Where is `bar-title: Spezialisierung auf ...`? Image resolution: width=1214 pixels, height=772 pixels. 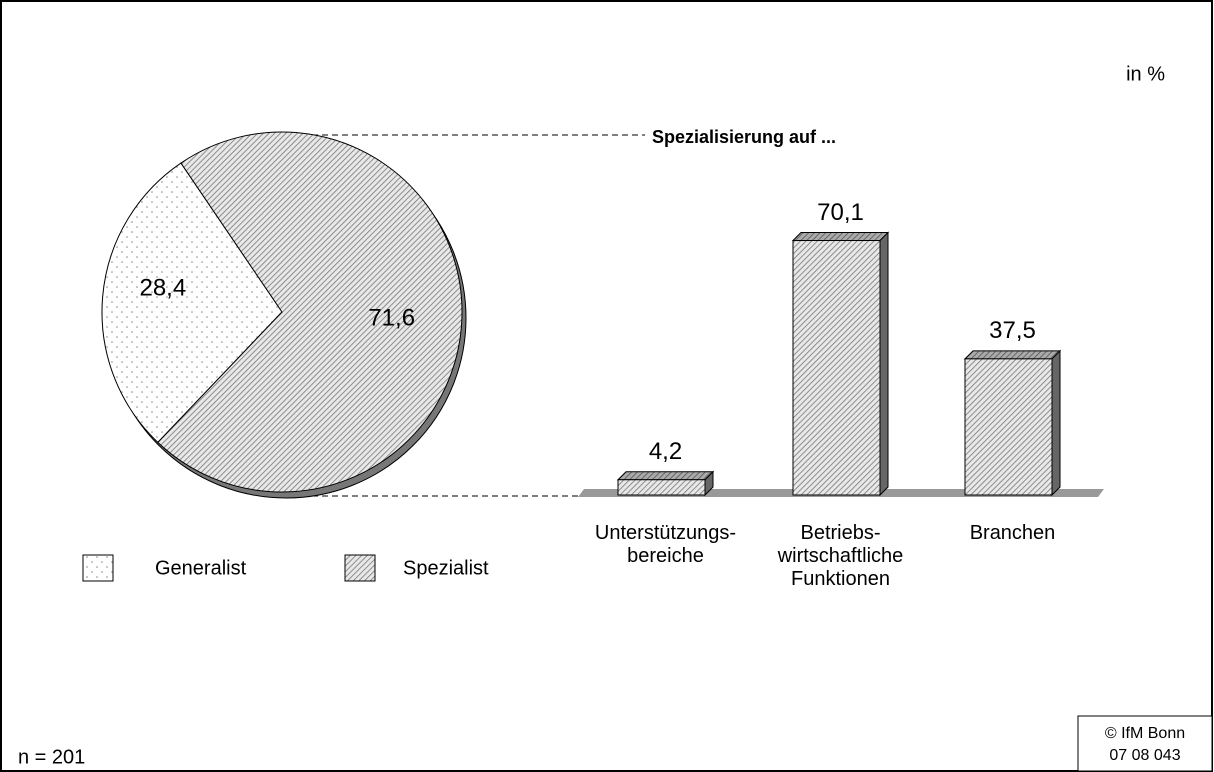 bar-title: Spezialisierung auf ... is located at coordinates (744, 137).